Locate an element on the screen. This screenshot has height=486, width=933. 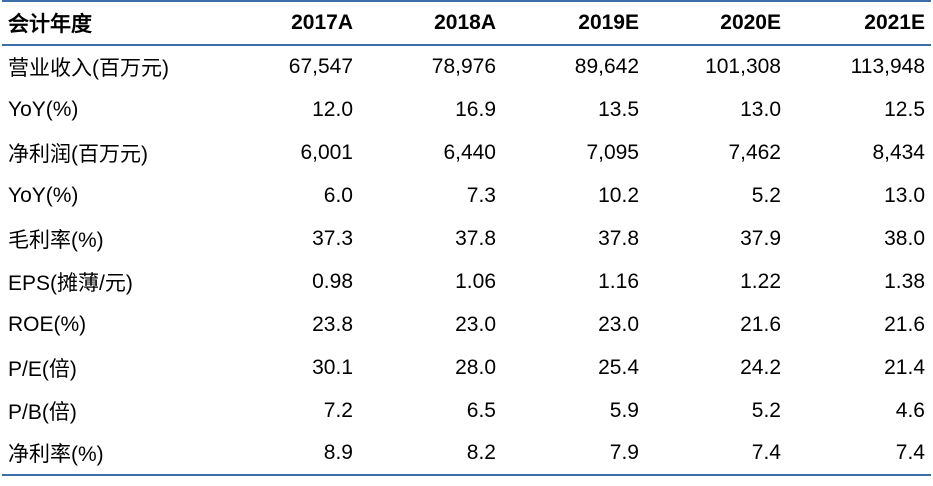
header-year: 2018A is located at coordinates (465, 22).